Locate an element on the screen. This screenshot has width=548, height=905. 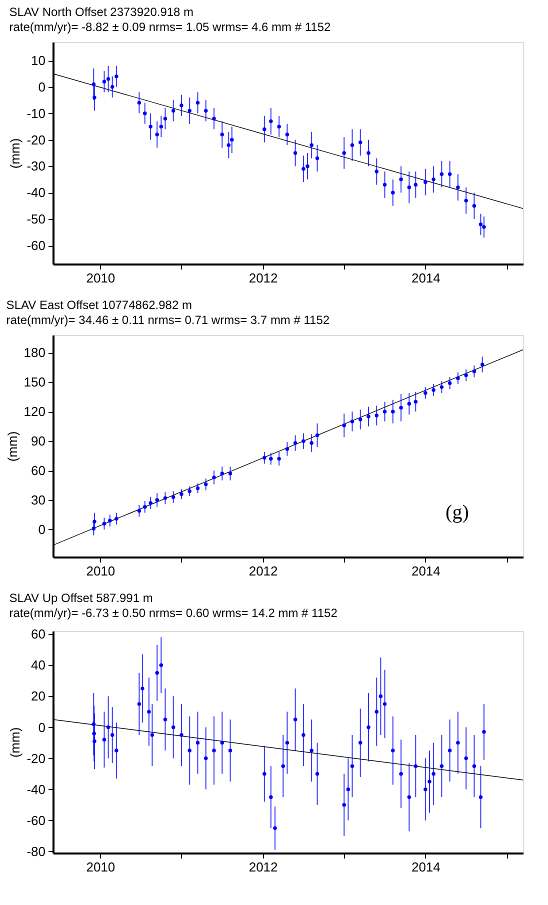
y-tick-label: 120 is located at coordinates (35, 412).